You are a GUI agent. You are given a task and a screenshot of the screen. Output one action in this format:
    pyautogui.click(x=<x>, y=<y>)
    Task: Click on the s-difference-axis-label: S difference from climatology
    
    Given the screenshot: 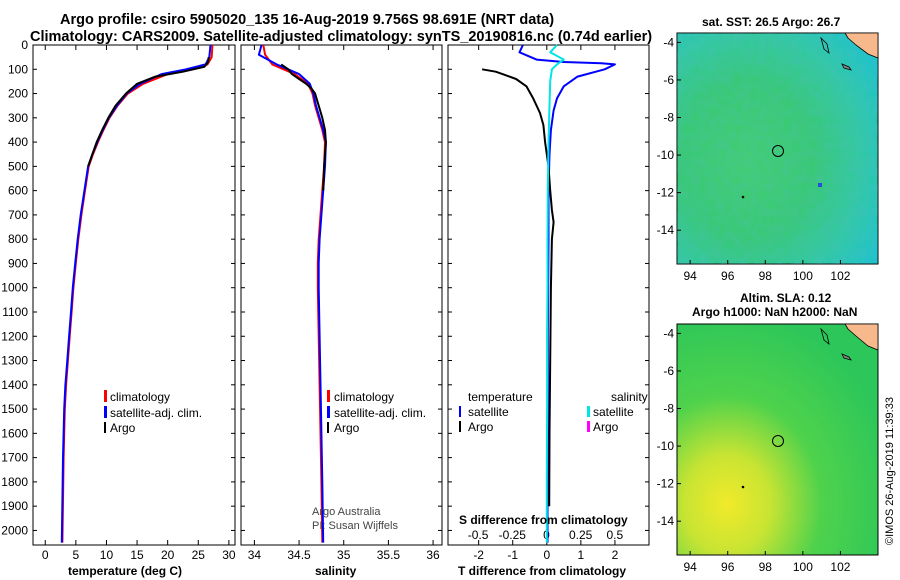 What is the action you would take?
    pyautogui.click(x=543, y=520)
    